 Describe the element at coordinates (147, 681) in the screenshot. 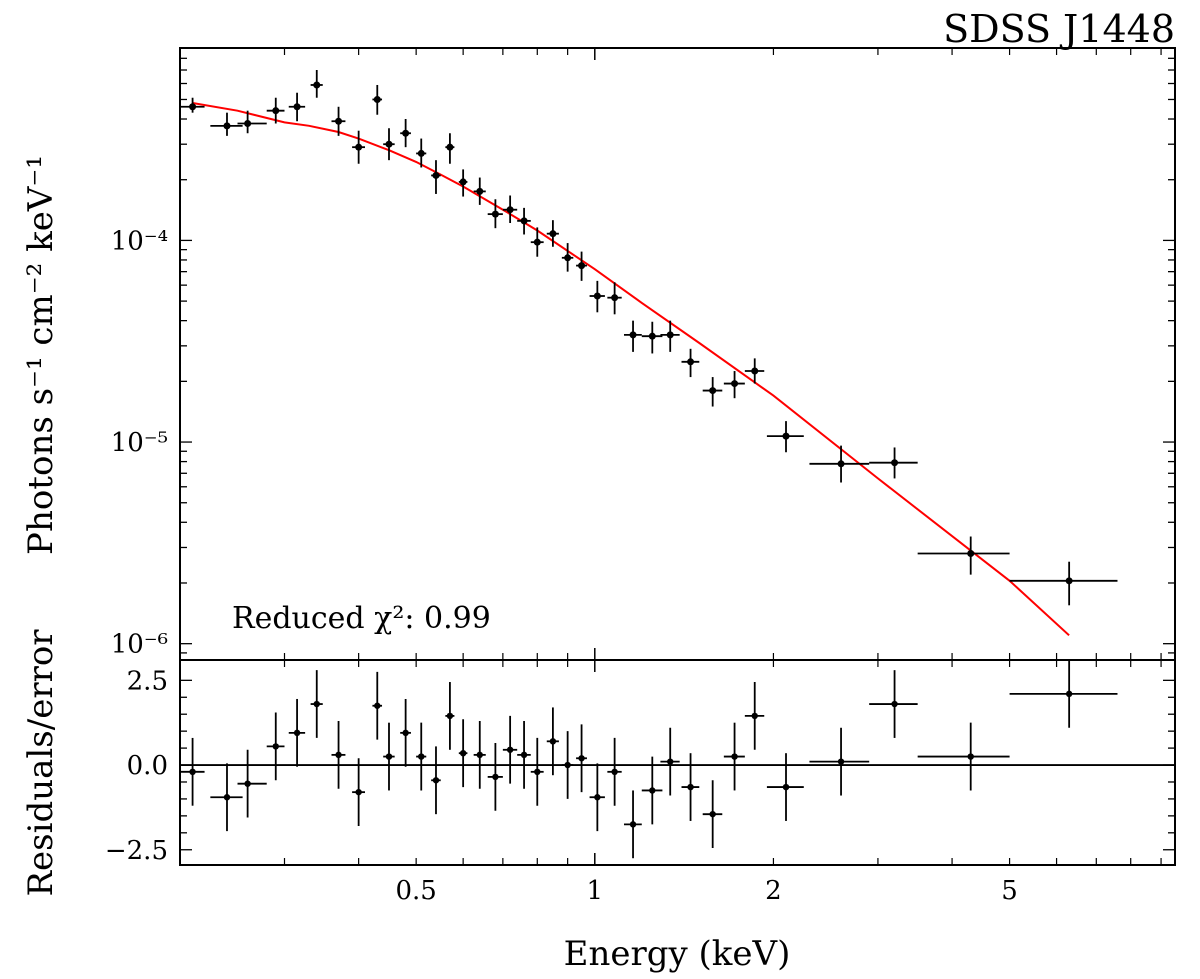

I see `y-tick-label: 2.5` at that location.